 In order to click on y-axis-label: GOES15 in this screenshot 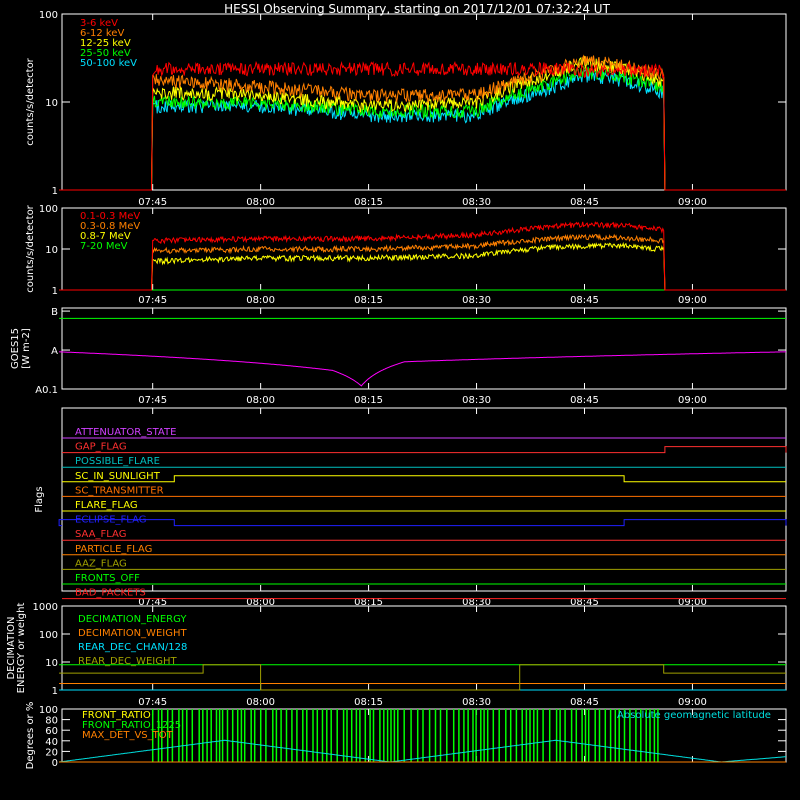, I will do `click(15, 348)`.